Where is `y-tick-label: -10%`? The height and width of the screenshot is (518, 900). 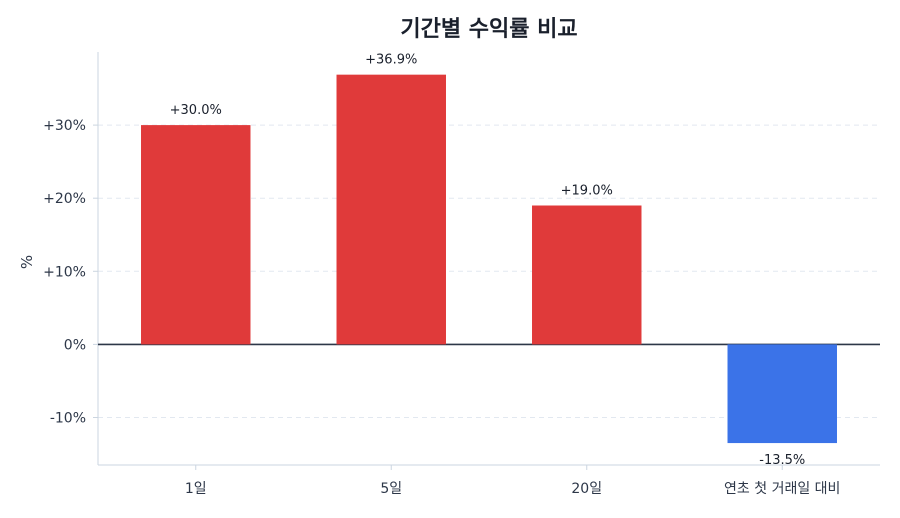
y-tick-label: -10% is located at coordinates (68, 418).